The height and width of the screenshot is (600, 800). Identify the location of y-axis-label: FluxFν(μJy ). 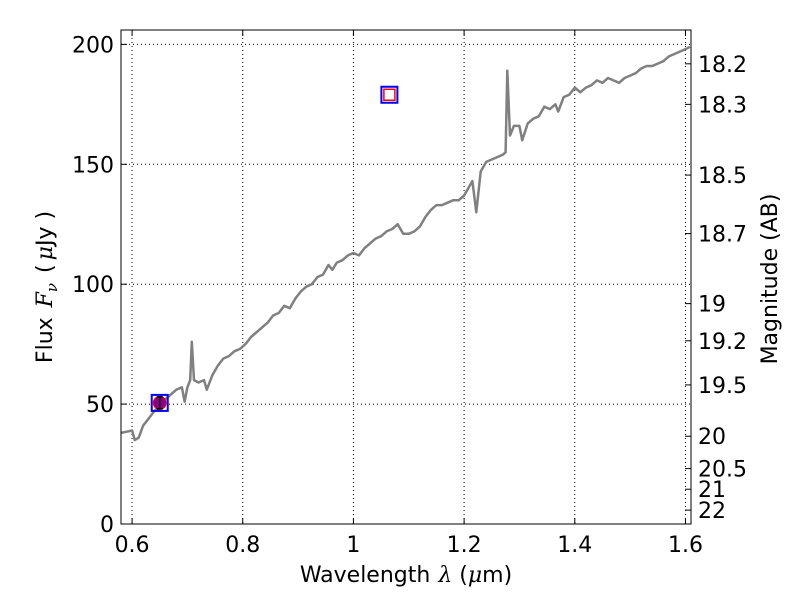
(47, 287).